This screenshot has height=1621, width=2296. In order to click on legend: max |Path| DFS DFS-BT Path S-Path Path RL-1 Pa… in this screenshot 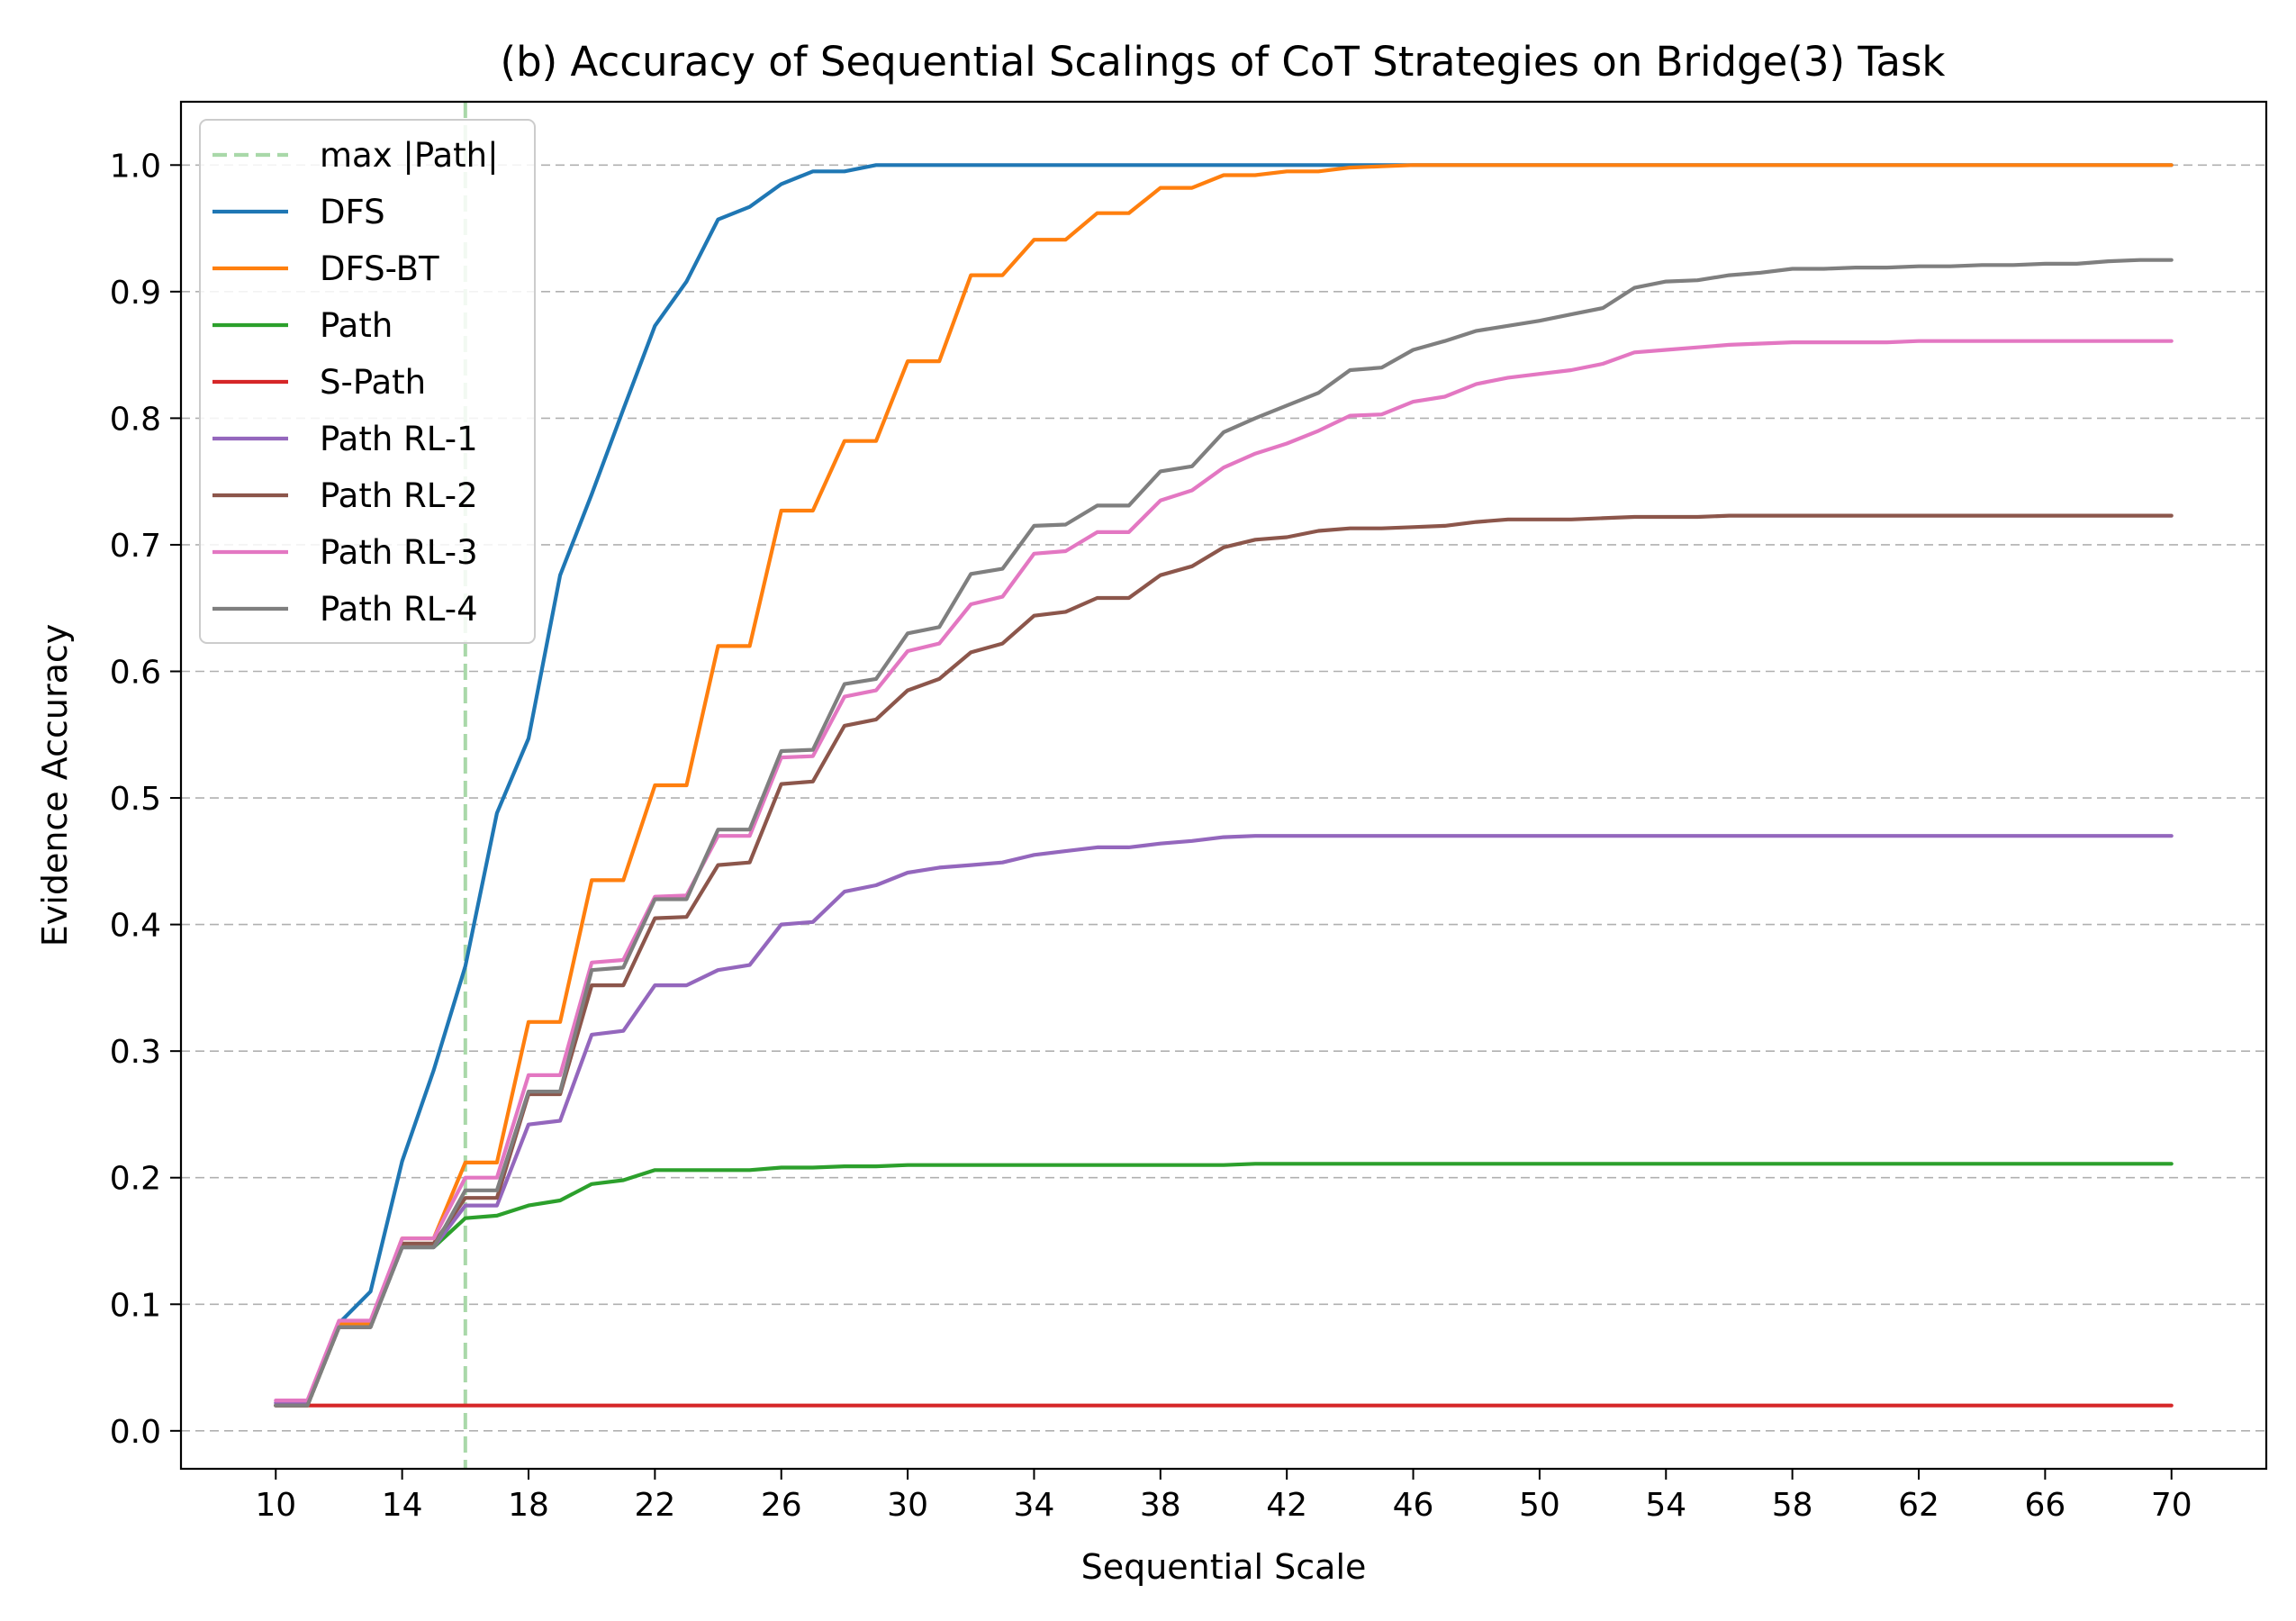, I will do `click(367, 381)`.